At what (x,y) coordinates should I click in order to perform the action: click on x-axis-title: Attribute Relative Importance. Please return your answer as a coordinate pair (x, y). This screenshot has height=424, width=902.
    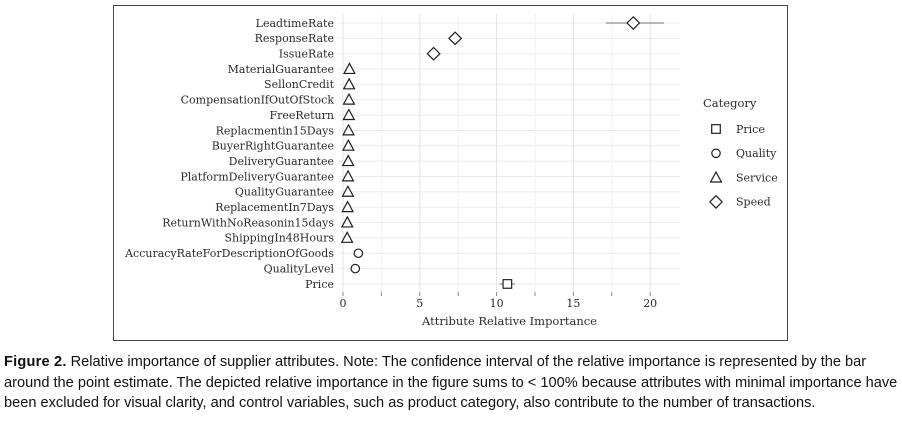
    Looking at the image, I should click on (509, 321).